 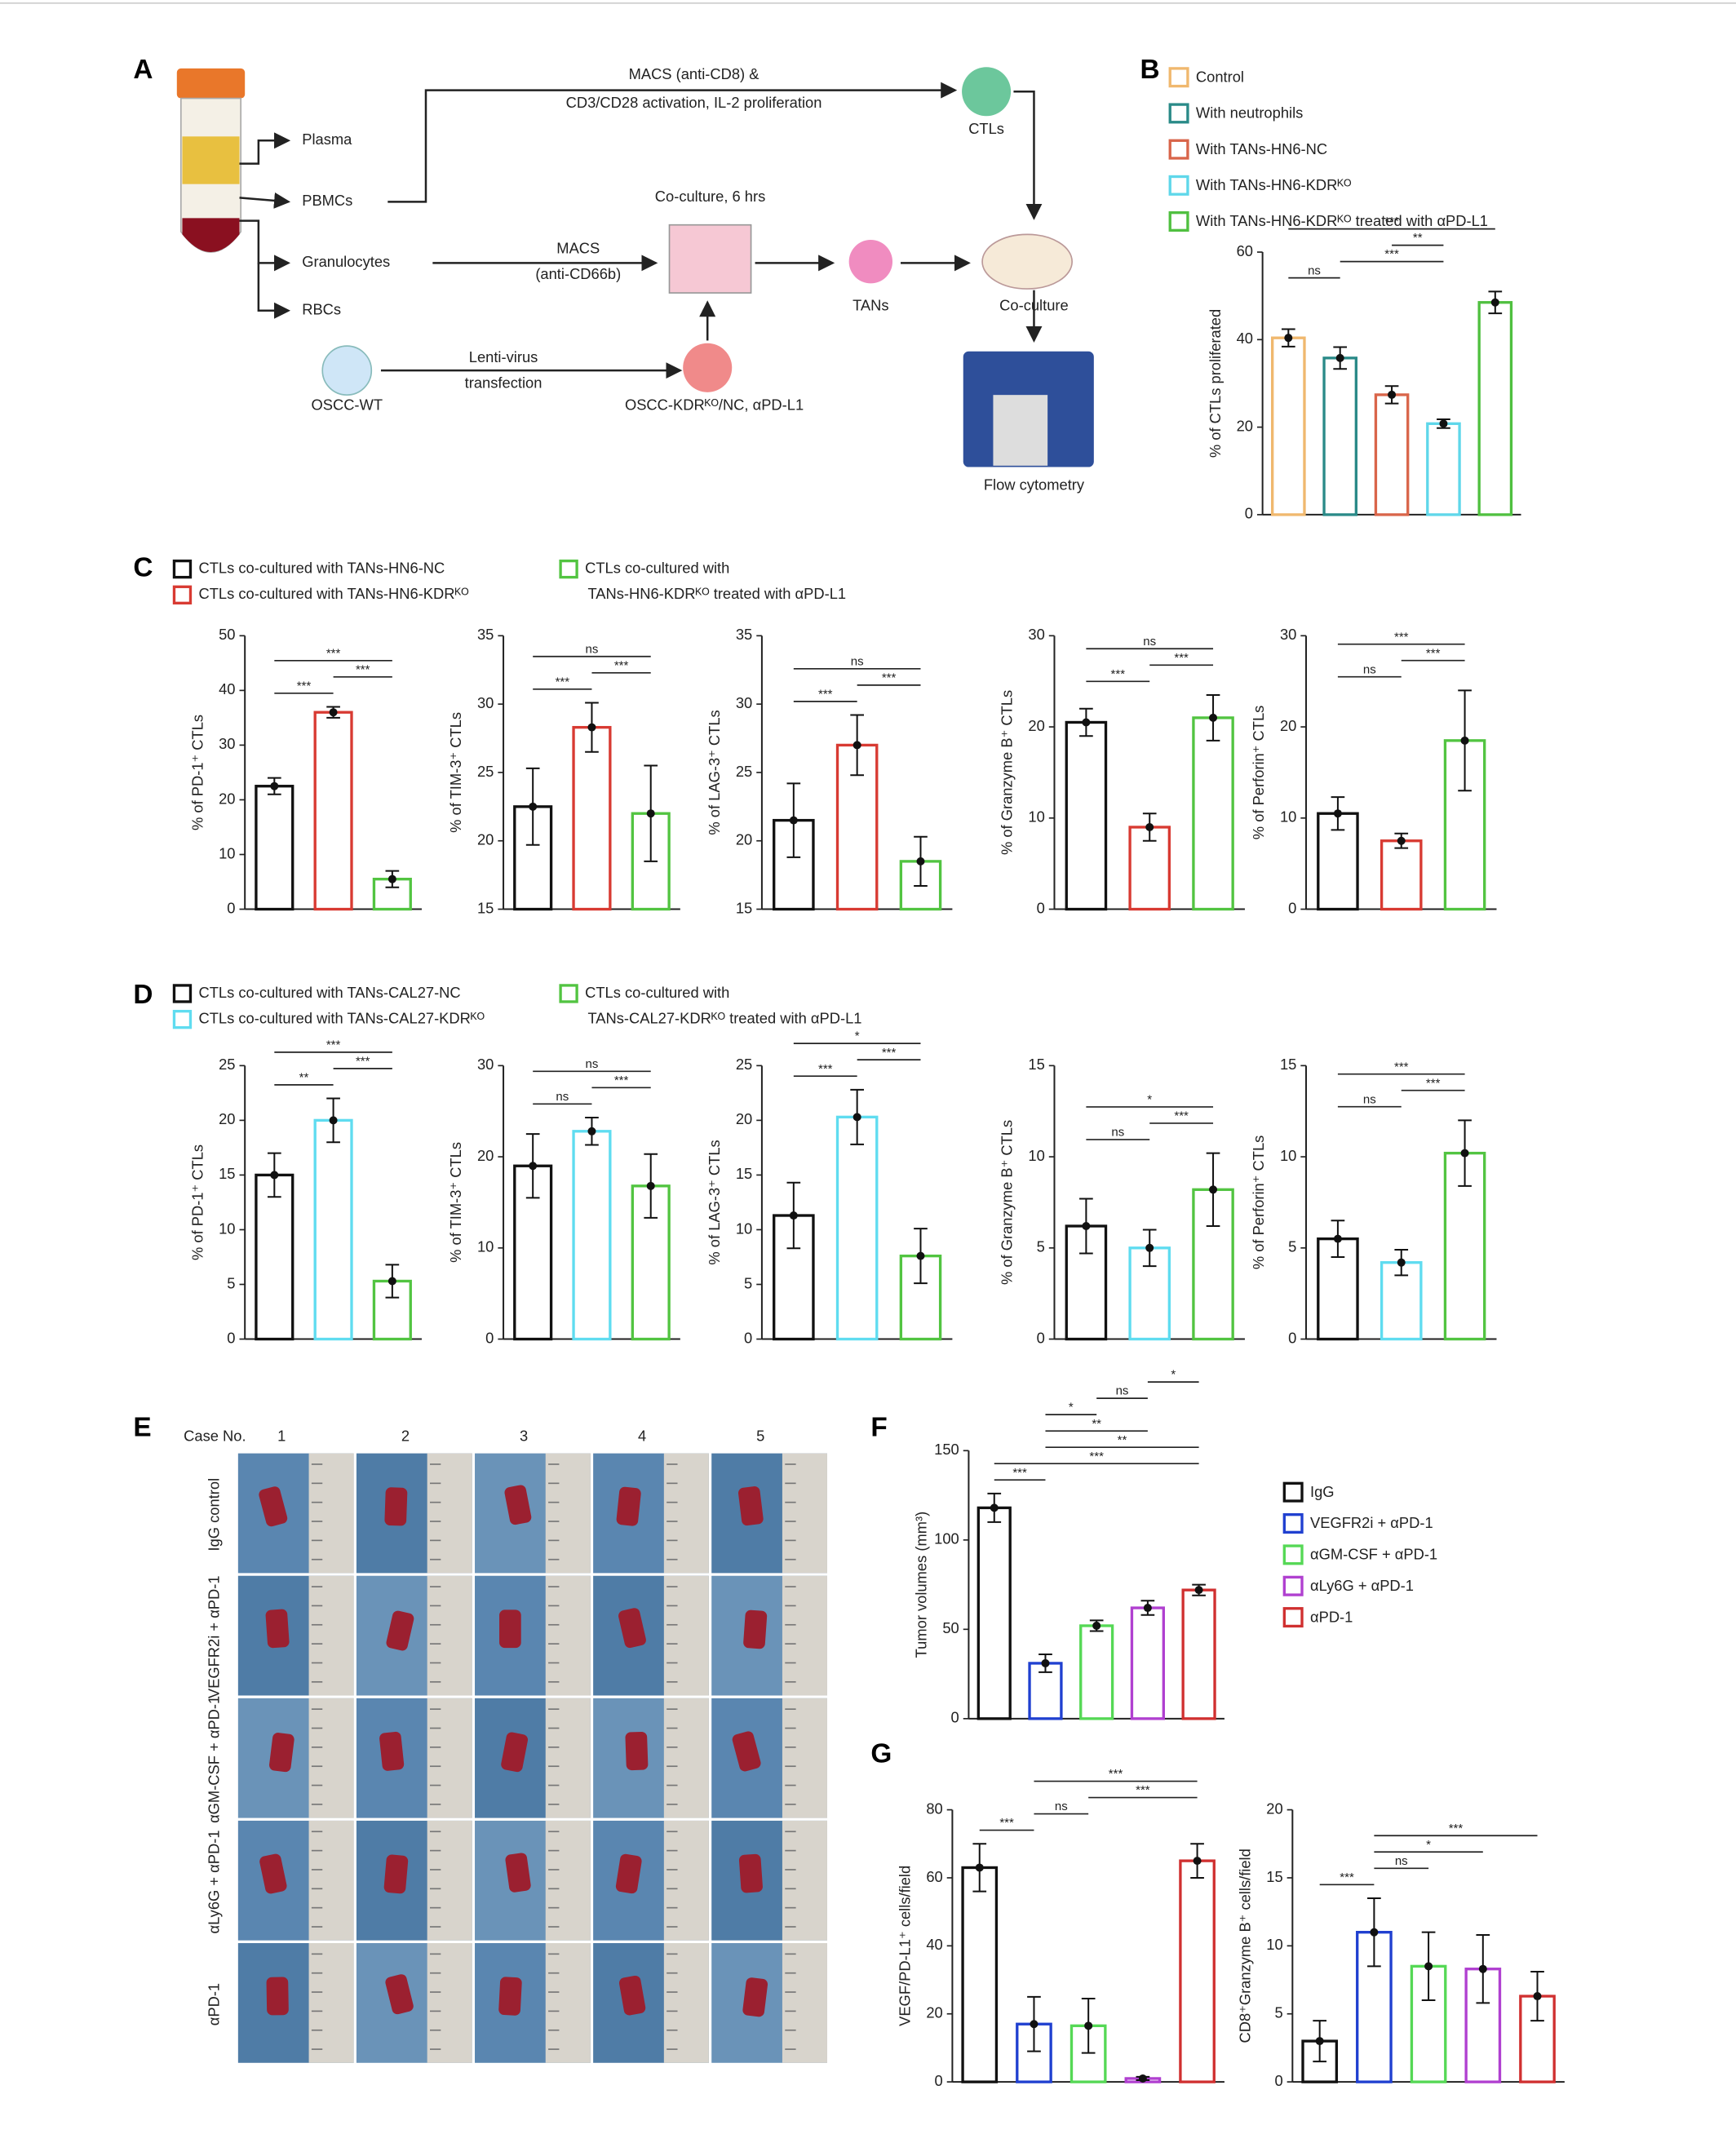 I want to click on diagram-label: Lenti-virus, so click(x=504, y=356).